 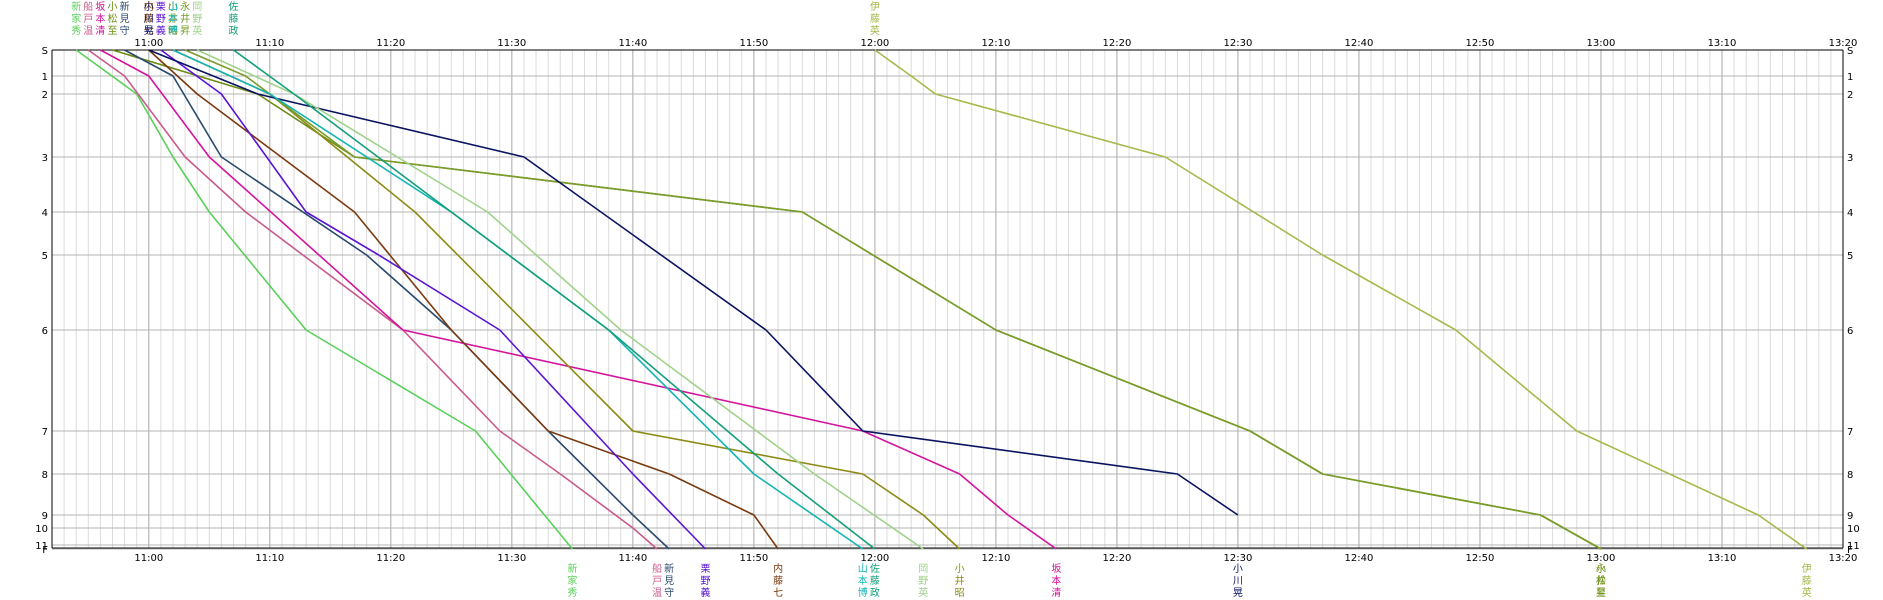 What do you see at coordinates (45, 256) in the screenshot?
I see `checkpoint-label-left: 5` at bounding box center [45, 256].